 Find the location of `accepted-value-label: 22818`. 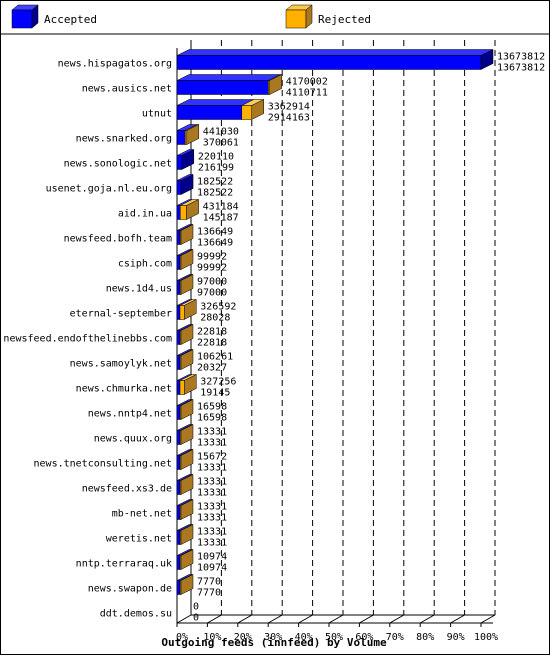

accepted-value-label: 22818 is located at coordinates (212, 332).